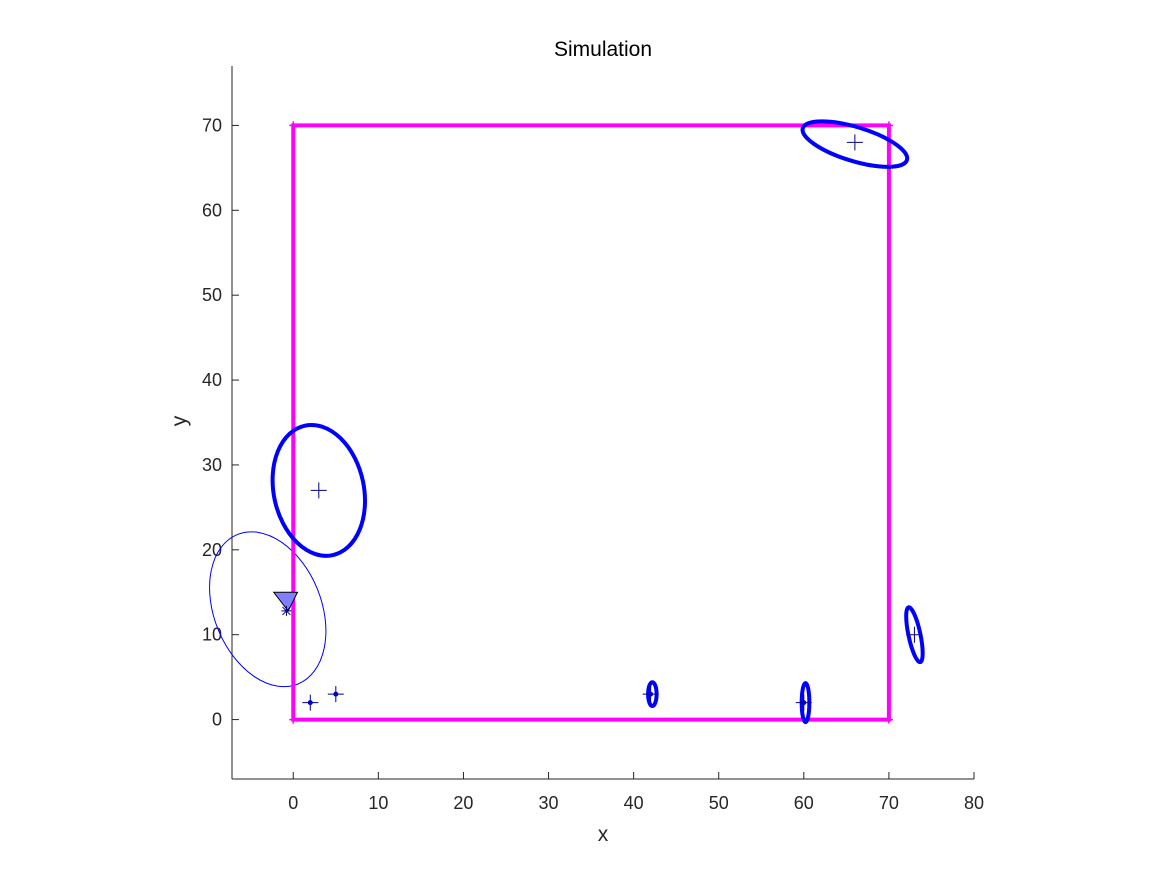 This screenshot has height=875, width=1167. I want to click on x-tick-label: 50, so click(719, 803).